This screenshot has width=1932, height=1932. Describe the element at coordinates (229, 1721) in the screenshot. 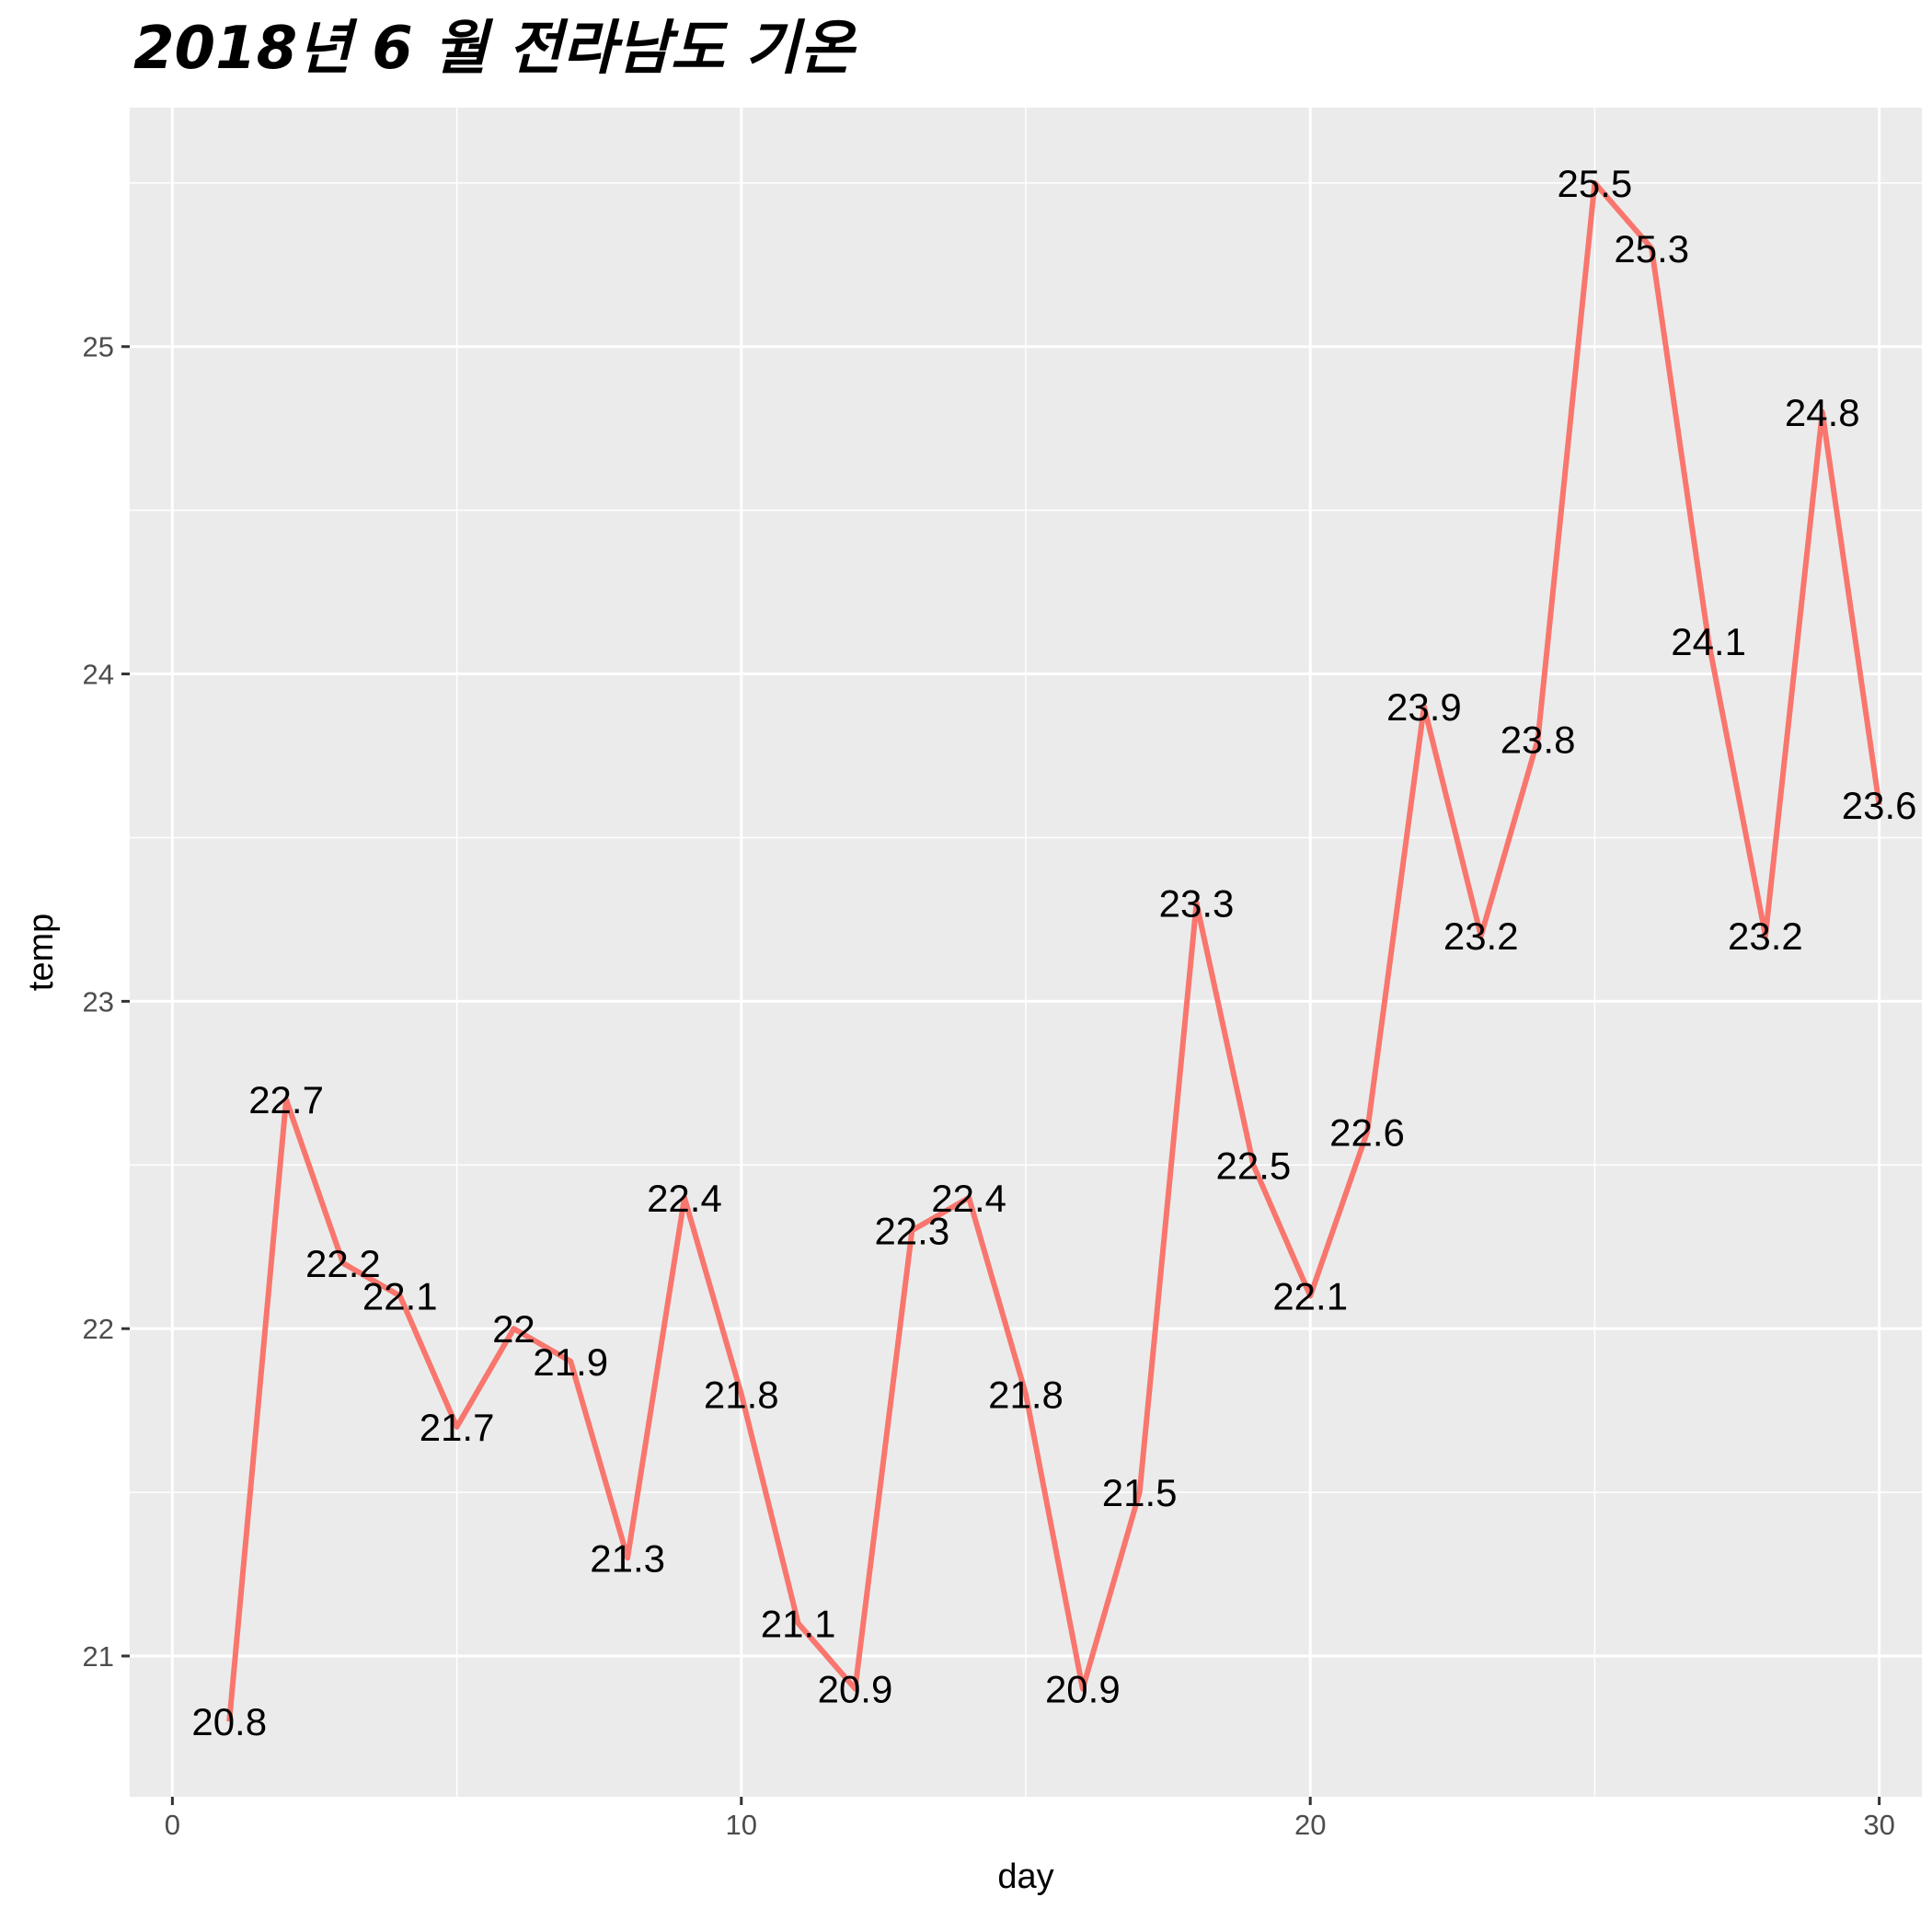

I see `data-label: 20.8` at that location.